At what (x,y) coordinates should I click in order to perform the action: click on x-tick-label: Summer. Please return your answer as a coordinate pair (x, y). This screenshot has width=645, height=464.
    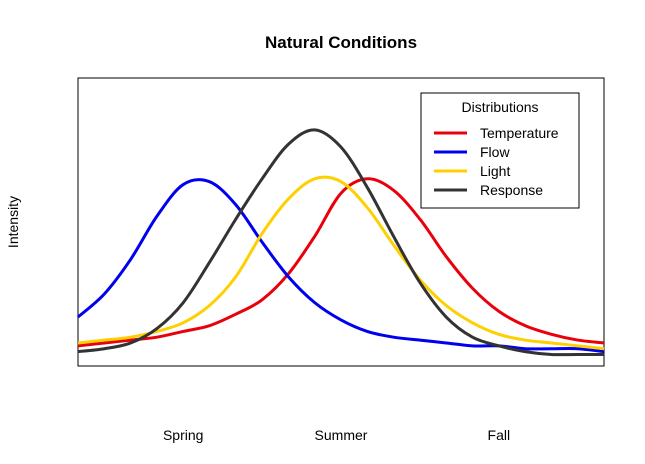
    Looking at the image, I should click on (341, 435).